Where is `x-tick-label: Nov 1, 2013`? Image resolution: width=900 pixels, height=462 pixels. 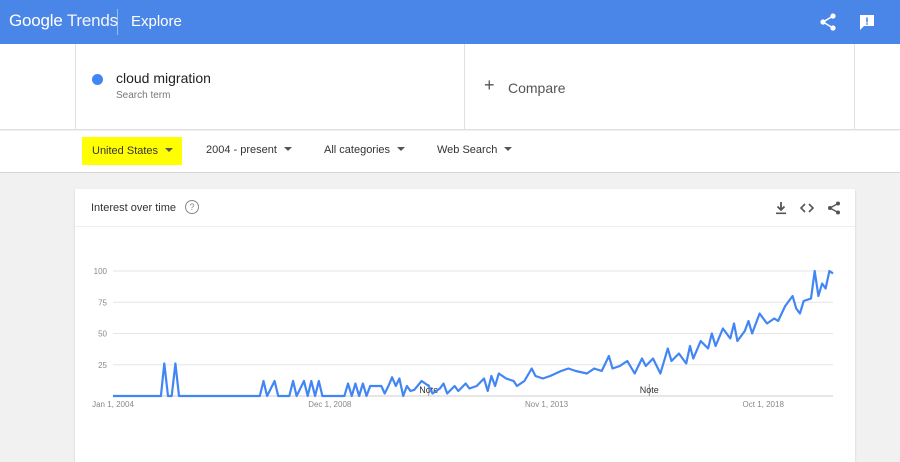
x-tick-label: Nov 1, 2013 is located at coordinates (547, 404).